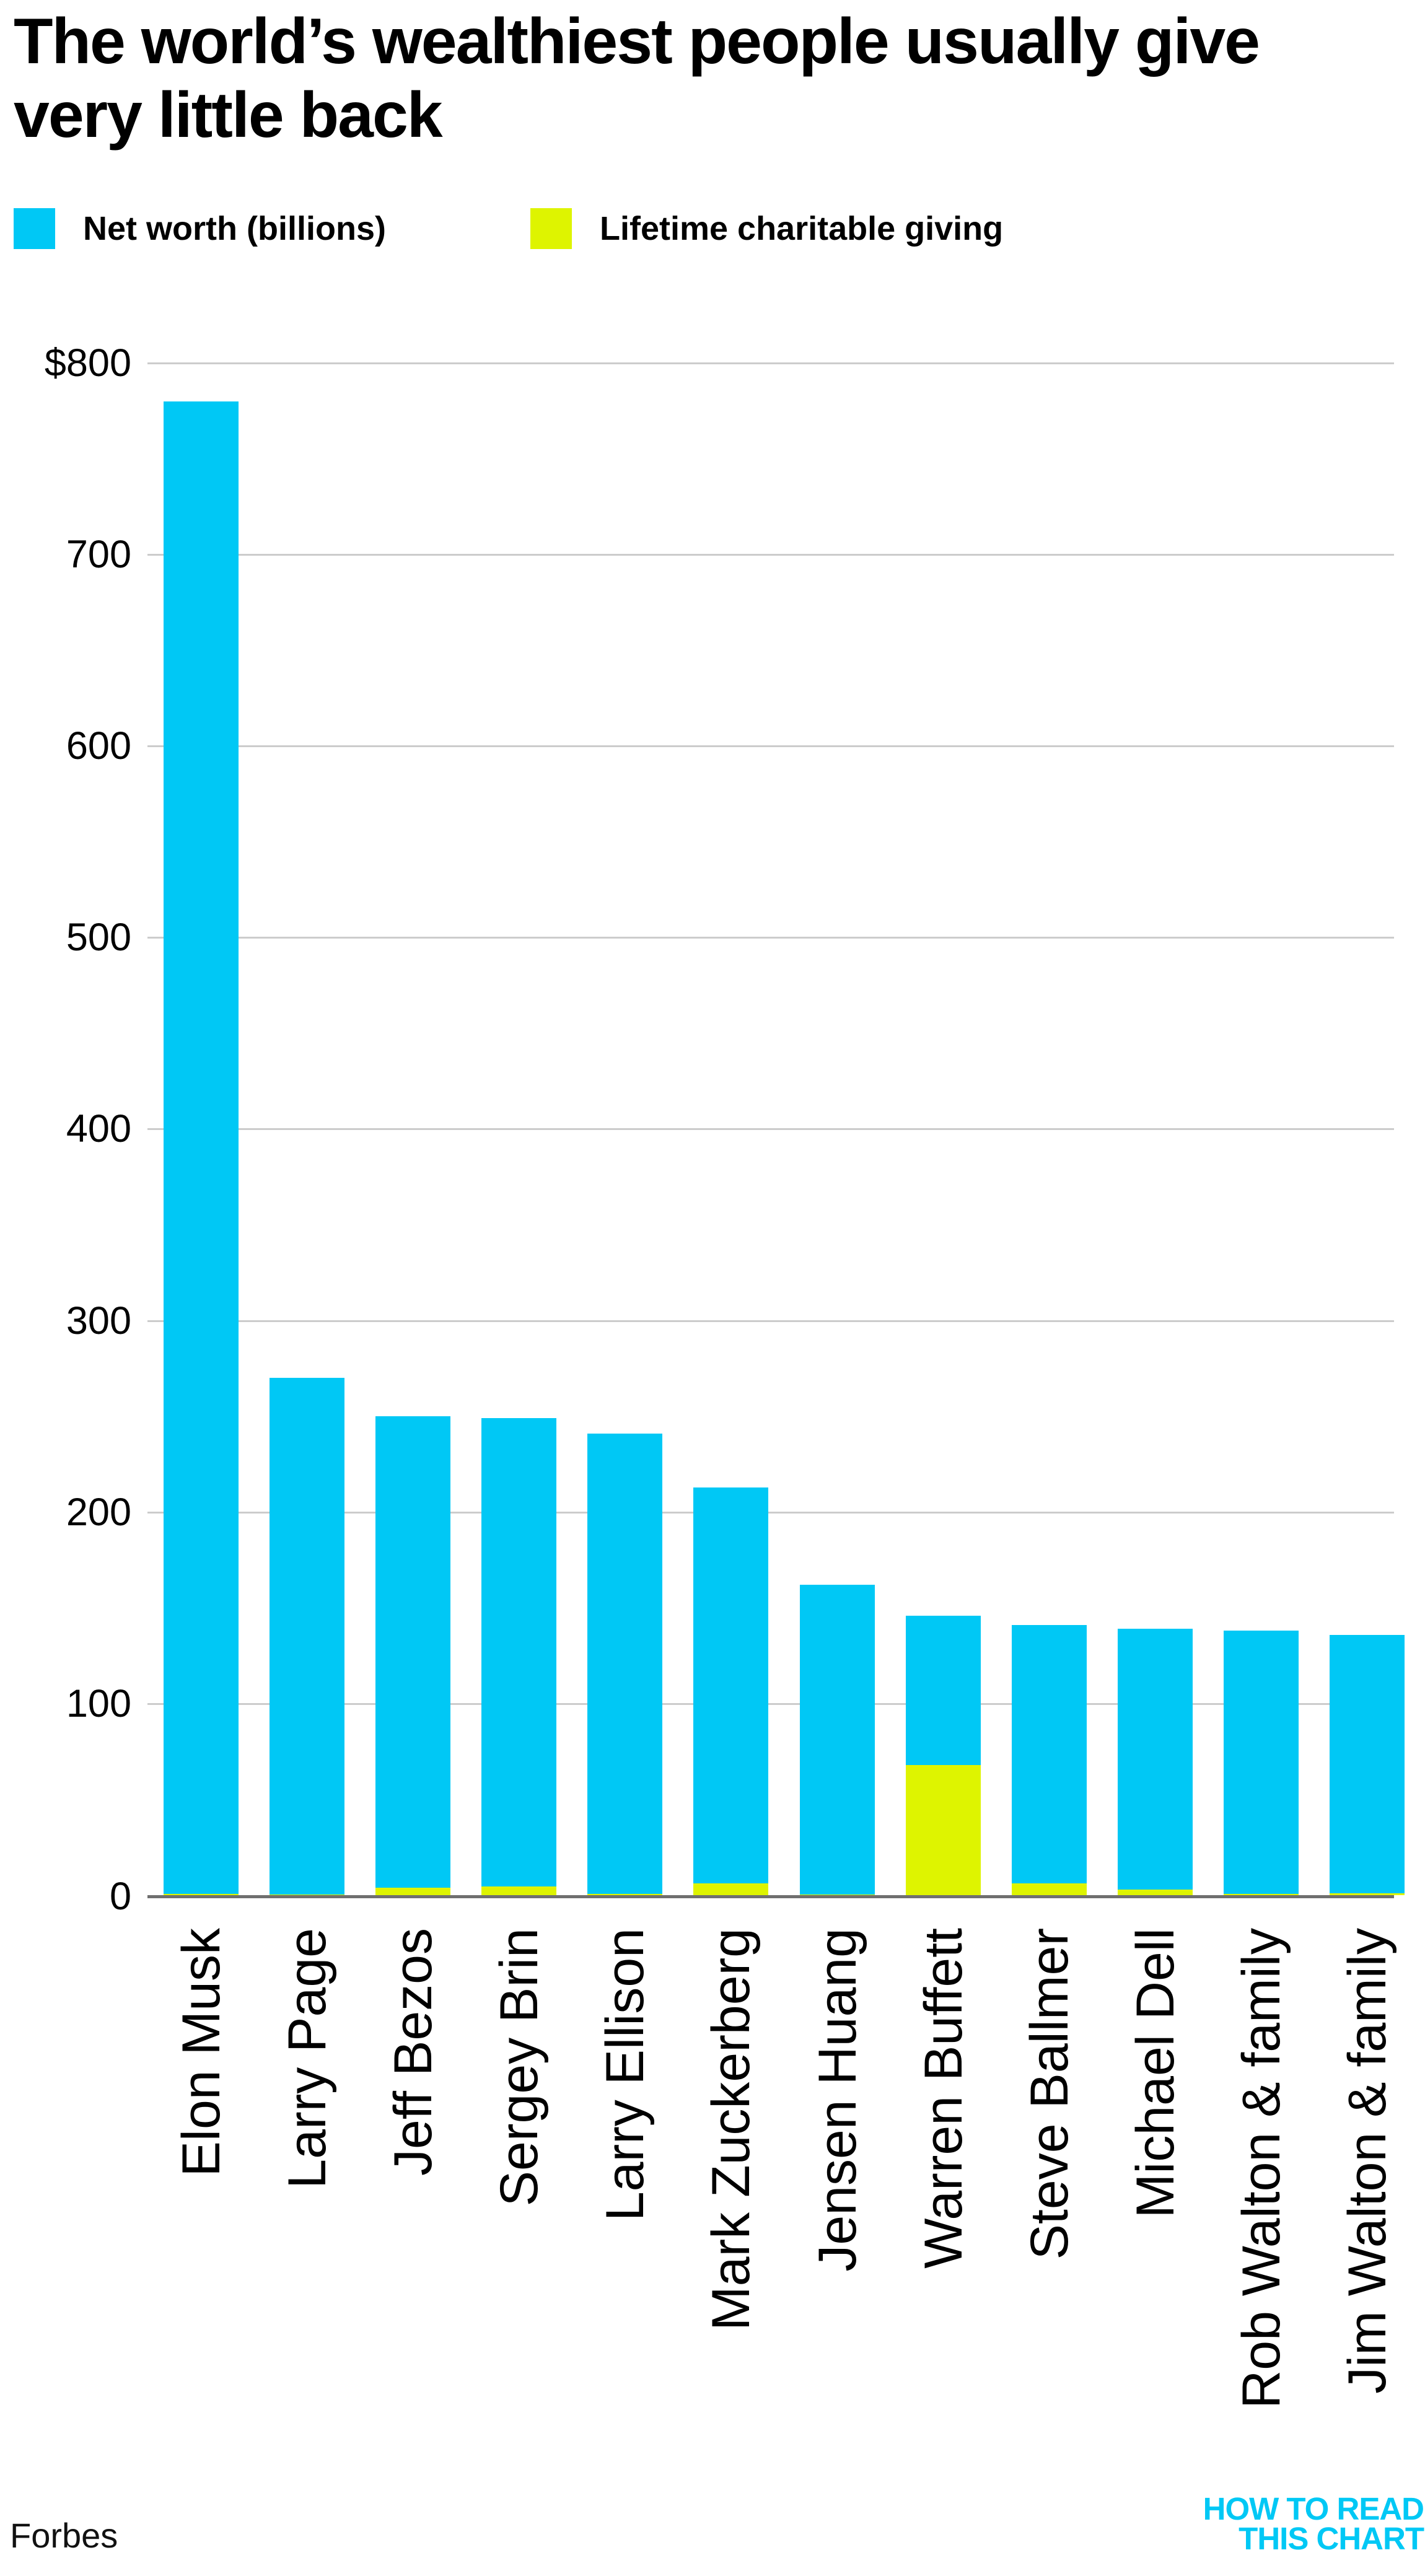  I want to click on source-label: Forbes, so click(64, 2535).